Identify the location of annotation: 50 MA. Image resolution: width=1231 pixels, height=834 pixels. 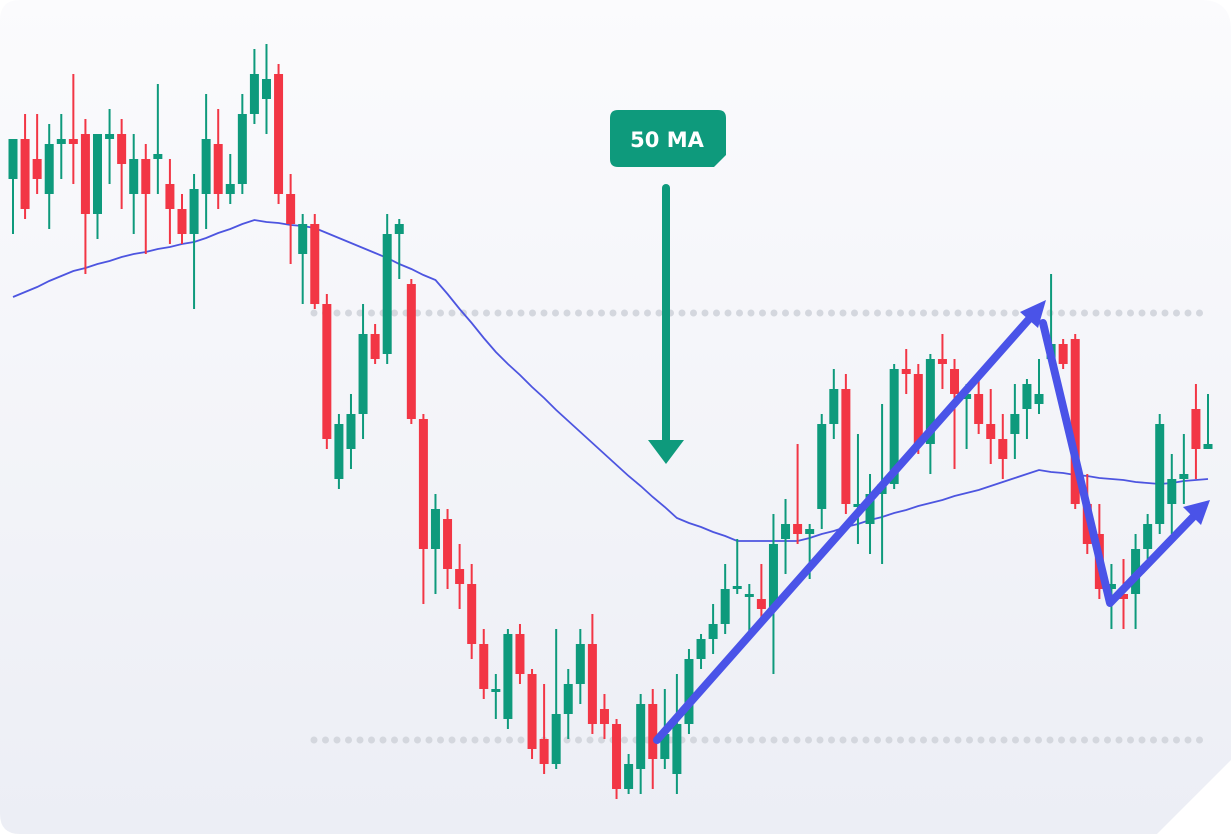
(668, 287).